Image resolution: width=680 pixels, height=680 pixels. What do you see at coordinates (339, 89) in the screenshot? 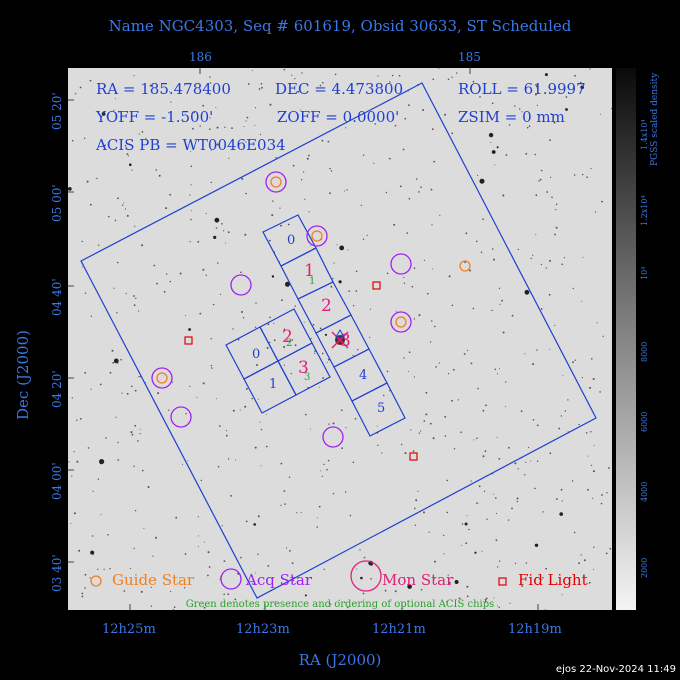
I see `dec-value: DEC = 4.473800` at bounding box center [339, 89].